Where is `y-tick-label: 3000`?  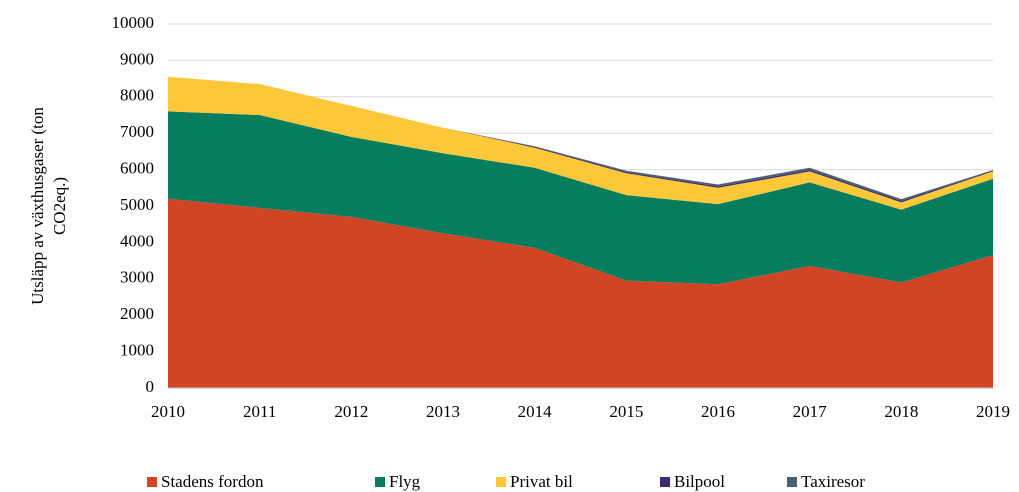 y-tick-label: 3000 is located at coordinates (137, 277).